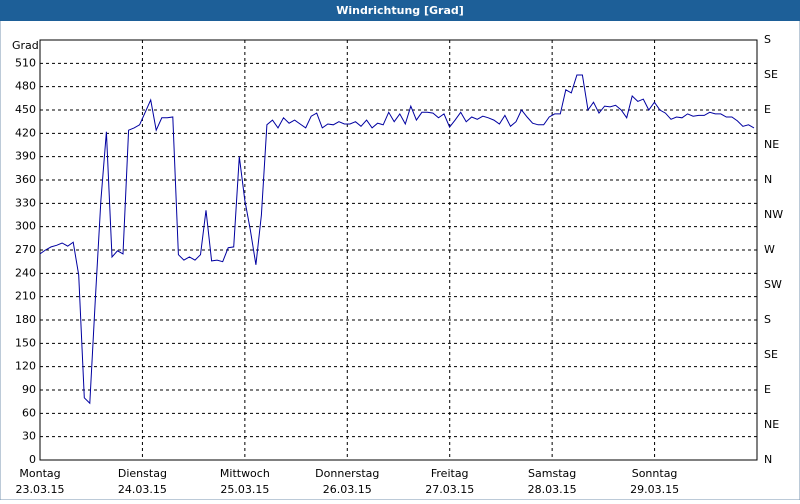 The height and width of the screenshot is (504, 800). I want to click on day-label: Dienstag, so click(142, 473).